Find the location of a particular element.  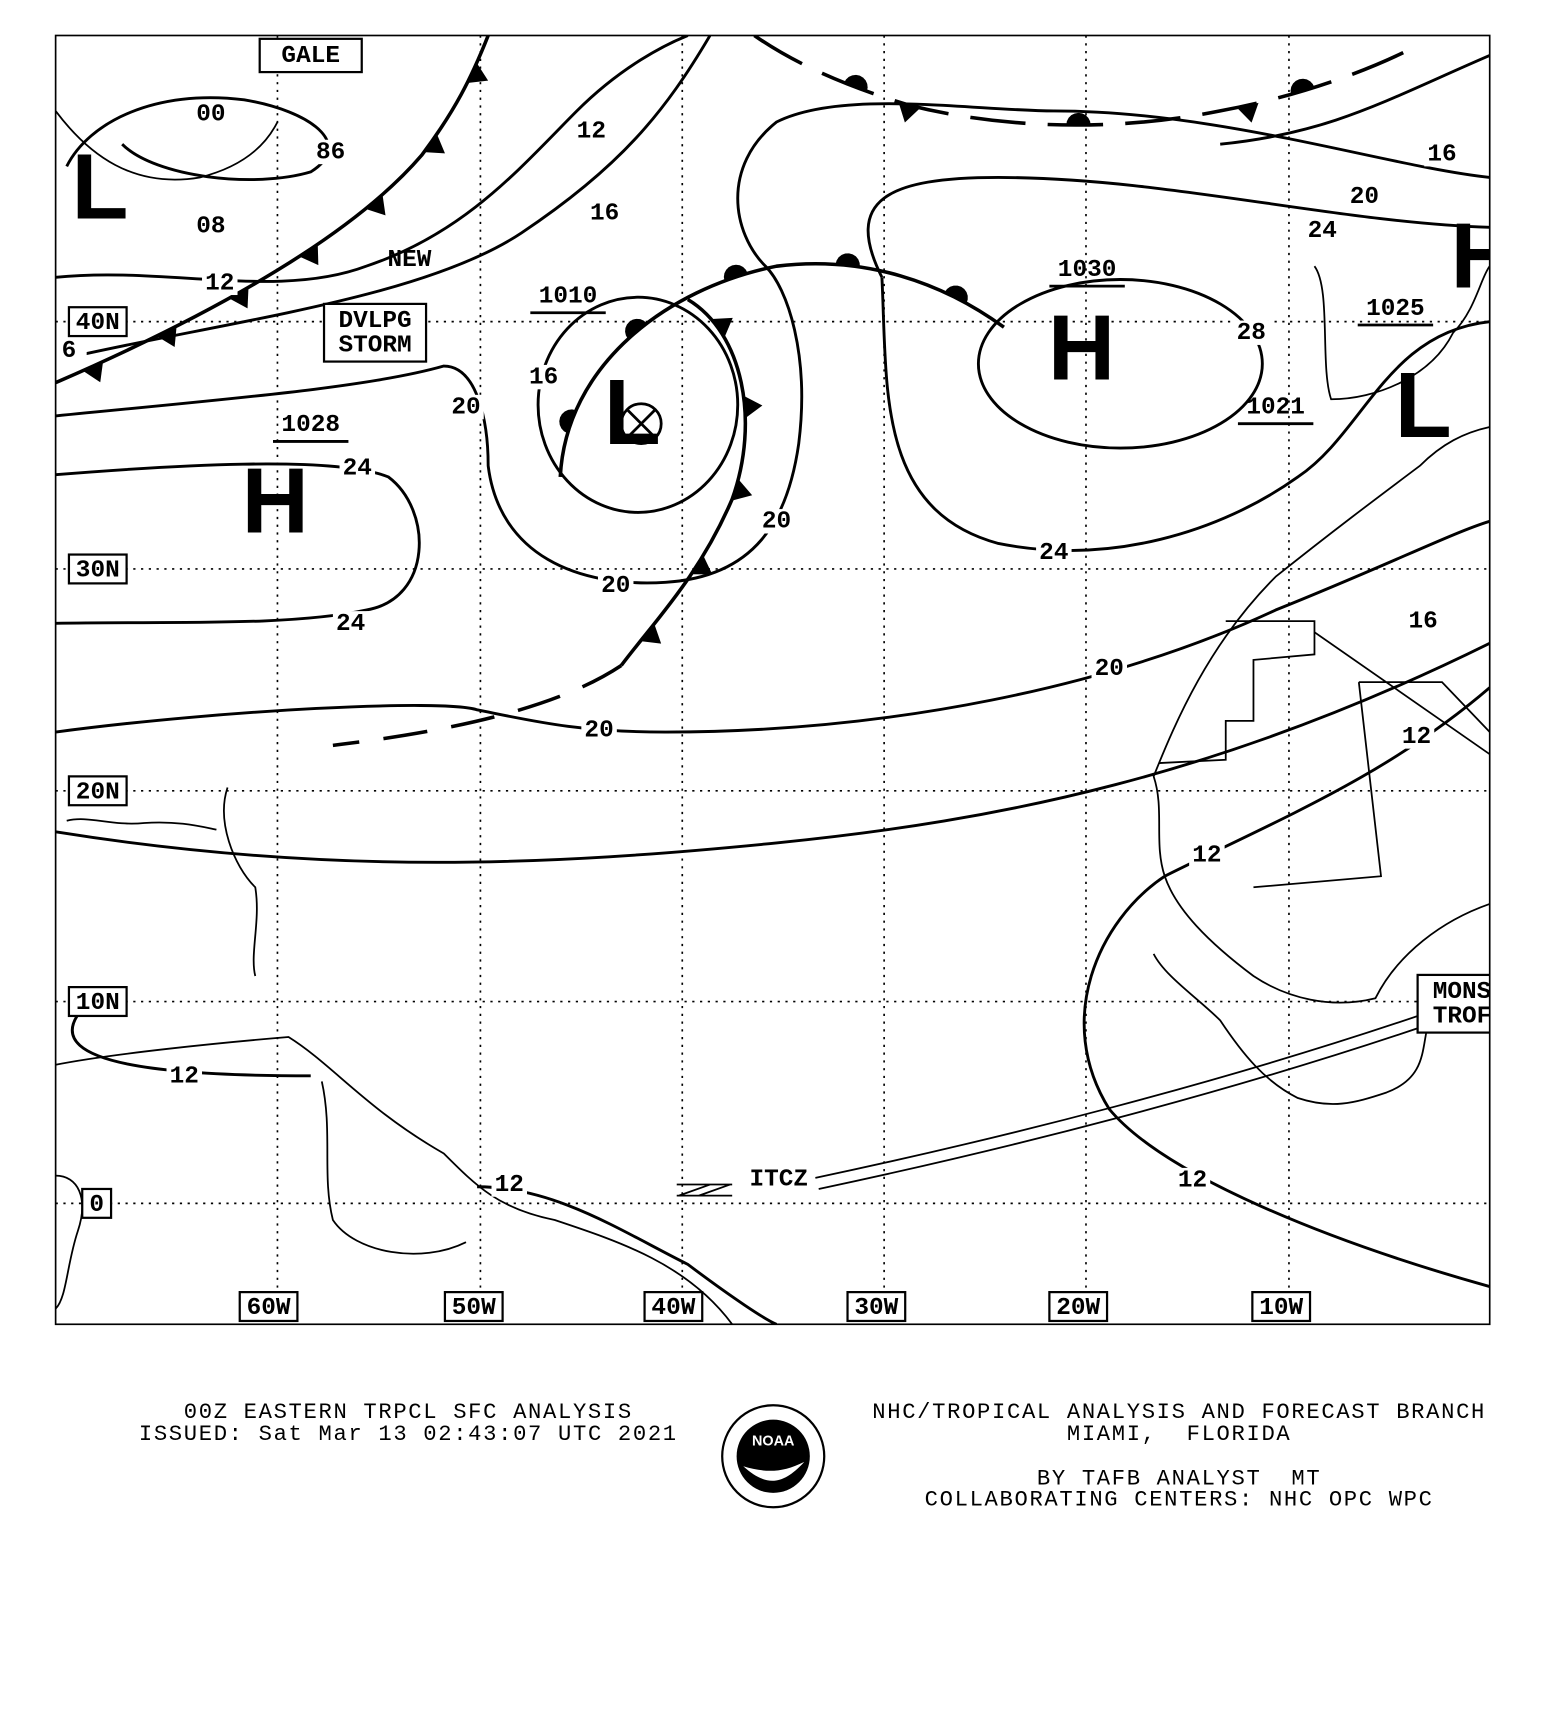

isobar-label: 00 is located at coordinates (210, 115).